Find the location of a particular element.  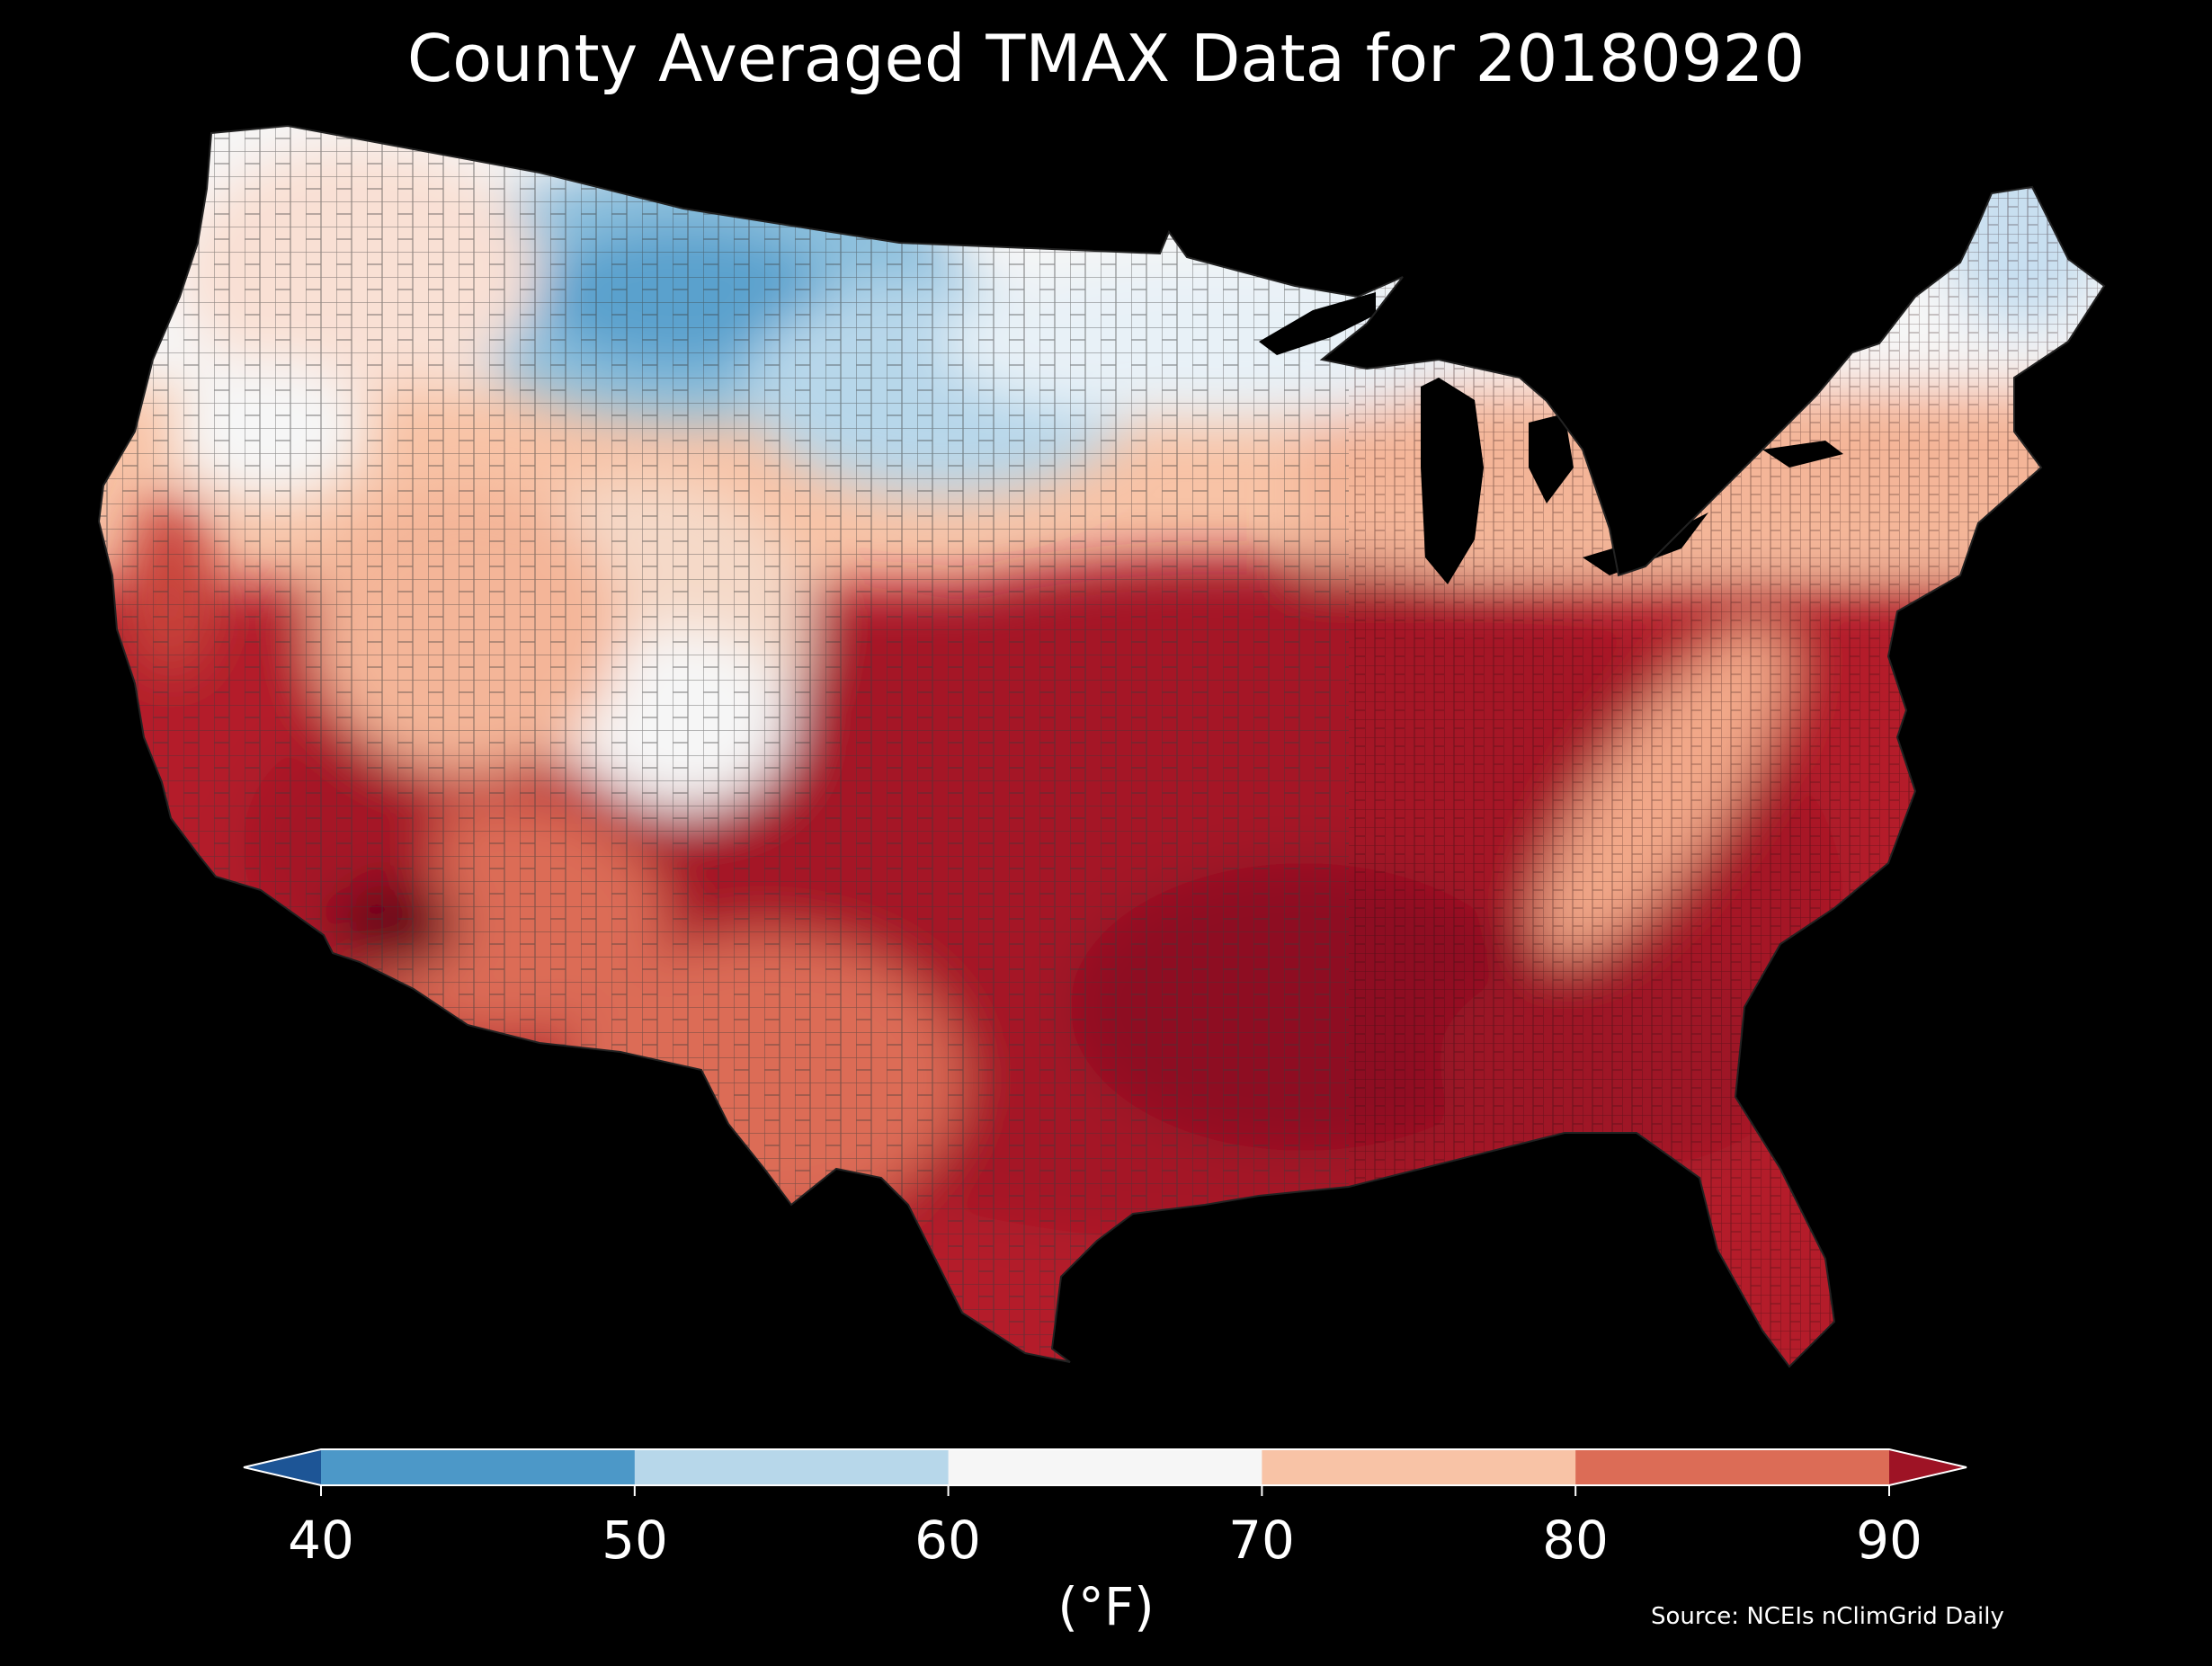

colorbar-tick-90: 90 is located at coordinates (1889, 1540).